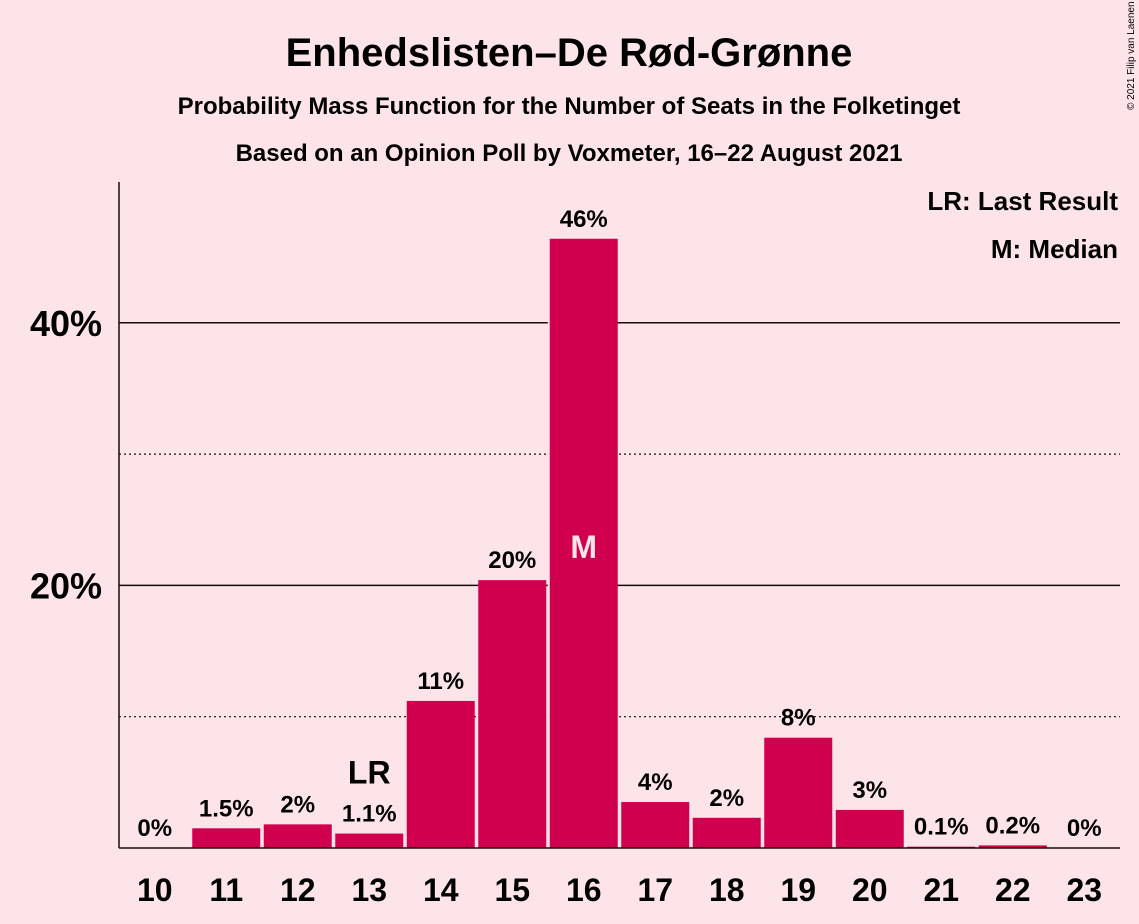  I want to click on data-label: 4%, so click(655, 782).